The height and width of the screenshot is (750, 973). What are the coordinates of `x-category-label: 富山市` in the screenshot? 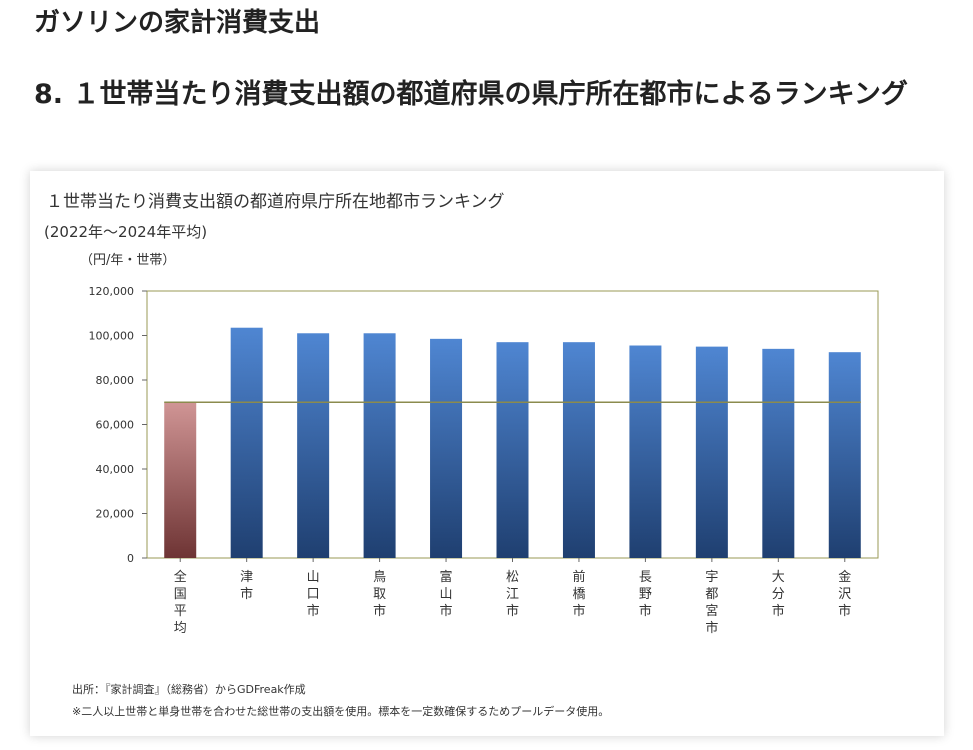 It's located at (446, 594).